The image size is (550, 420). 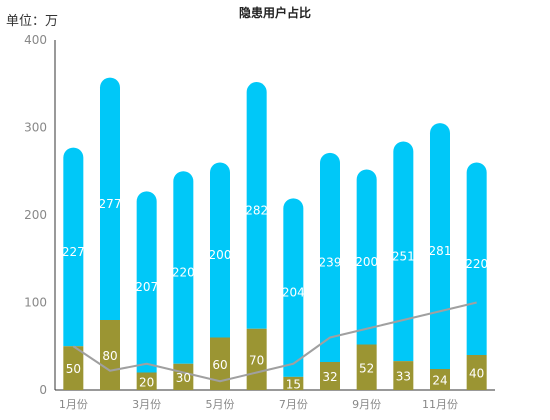 I want to click on x-tick-label: 1月份, so click(x=73, y=404).